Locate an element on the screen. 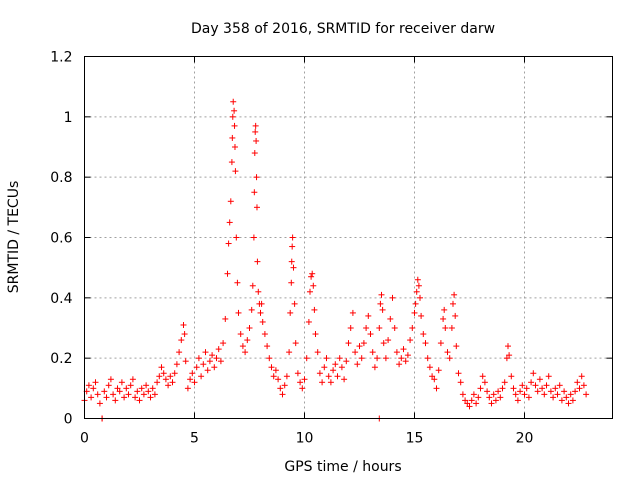 This screenshot has height=480, width=640. y-tick-label: 1.2 is located at coordinates (61, 58).